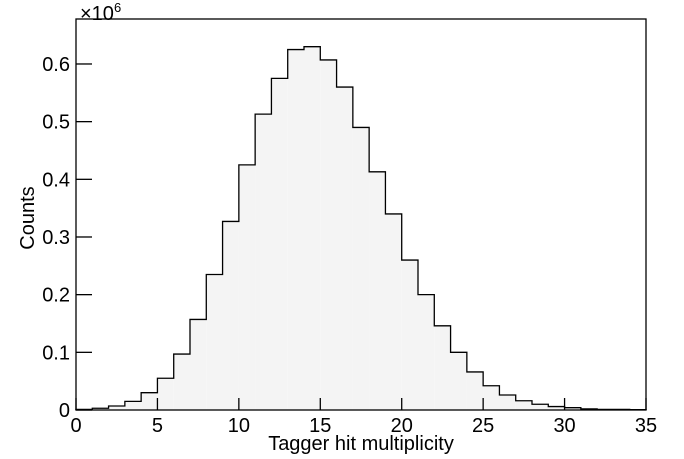  Describe the element at coordinates (157, 426) in the screenshot. I see `x-tick-label: 5` at that location.